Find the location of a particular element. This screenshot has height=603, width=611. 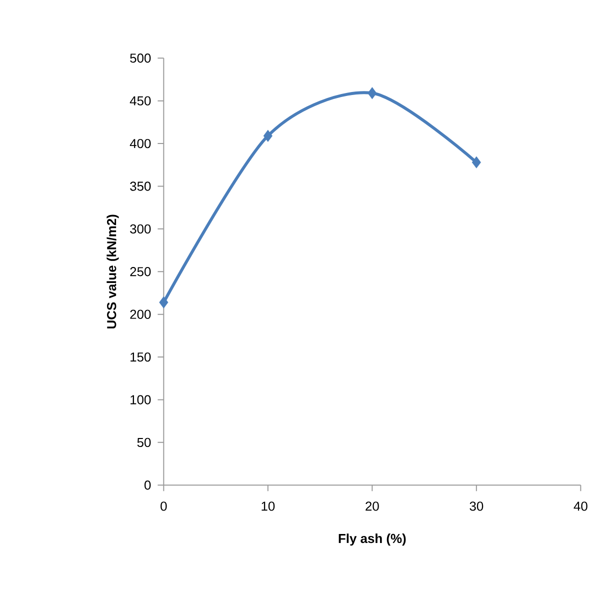

x-tick-label: 10 is located at coordinates (268, 506).